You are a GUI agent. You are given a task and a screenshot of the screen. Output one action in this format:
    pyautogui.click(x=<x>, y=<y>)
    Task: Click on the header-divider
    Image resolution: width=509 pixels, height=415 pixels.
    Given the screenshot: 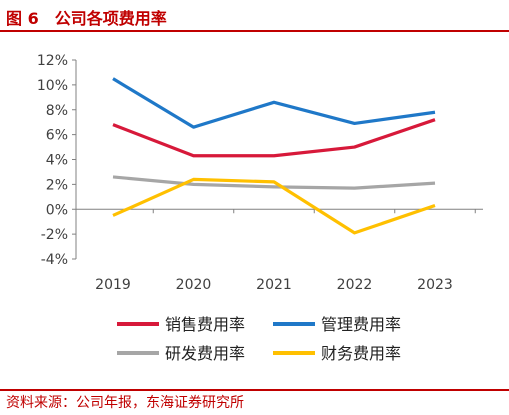 What is the action you would take?
    pyautogui.click(x=254, y=31)
    